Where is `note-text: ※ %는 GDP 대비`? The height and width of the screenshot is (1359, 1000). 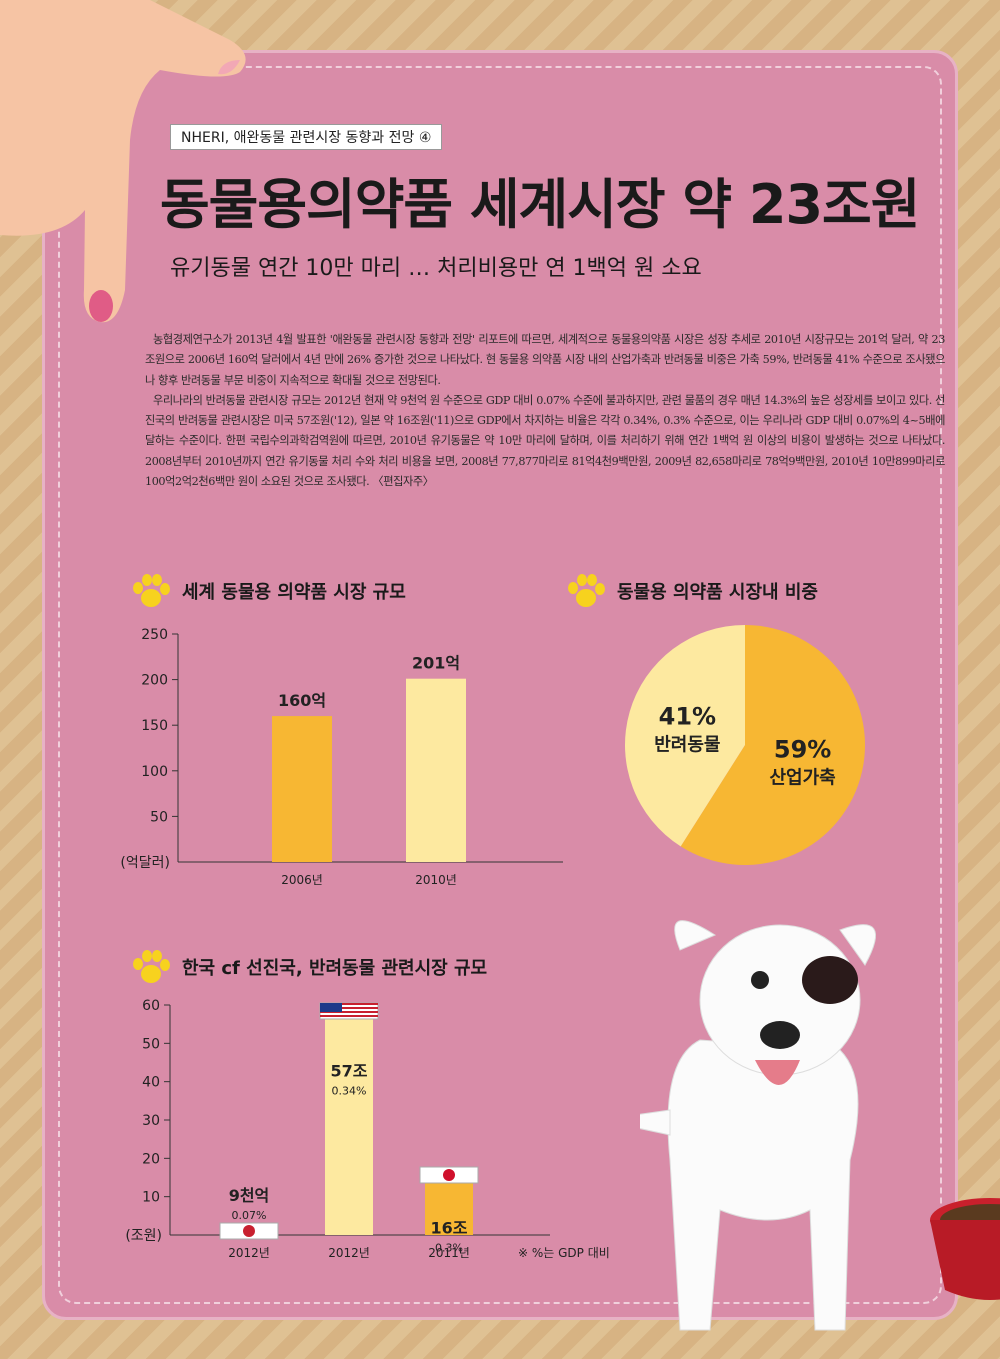 note-text: ※ %는 GDP 대비 is located at coordinates (564, 1253).